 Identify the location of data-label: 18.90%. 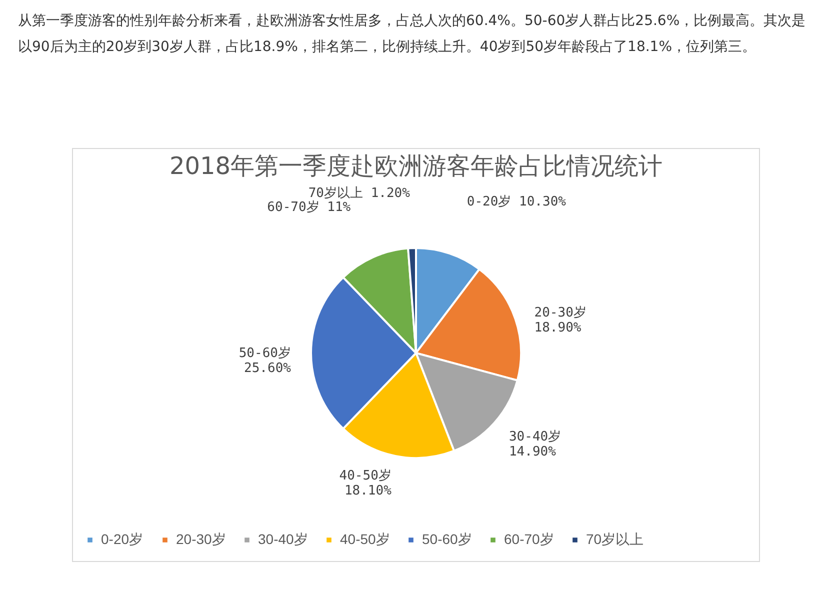
(558, 328).